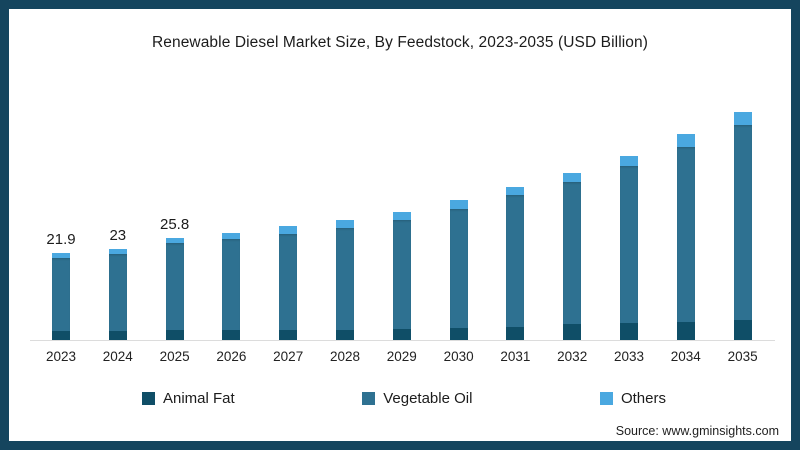  Describe the element at coordinates (742, 356) in the screenshot. I see `x-tick-label: 2035` at that location.